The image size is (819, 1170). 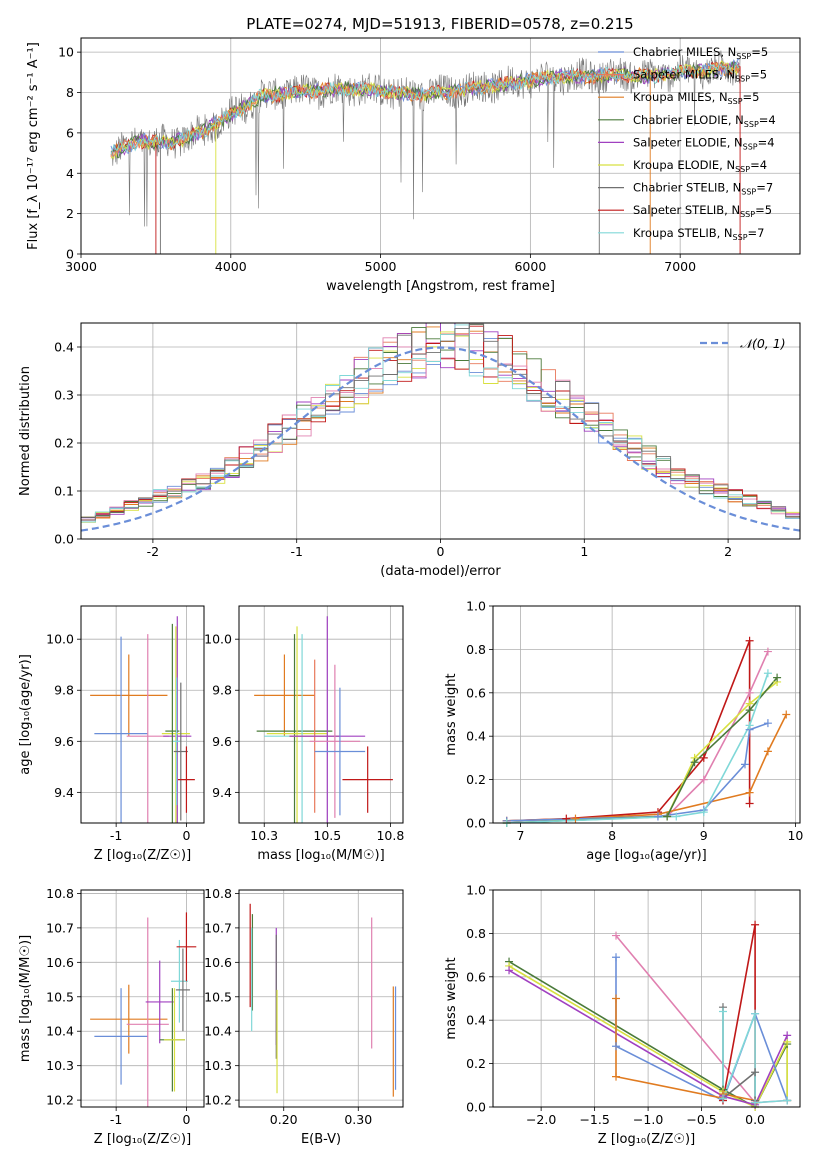 I want to click on y-axis-label: Normed distribution, so click(x=25, y=431).